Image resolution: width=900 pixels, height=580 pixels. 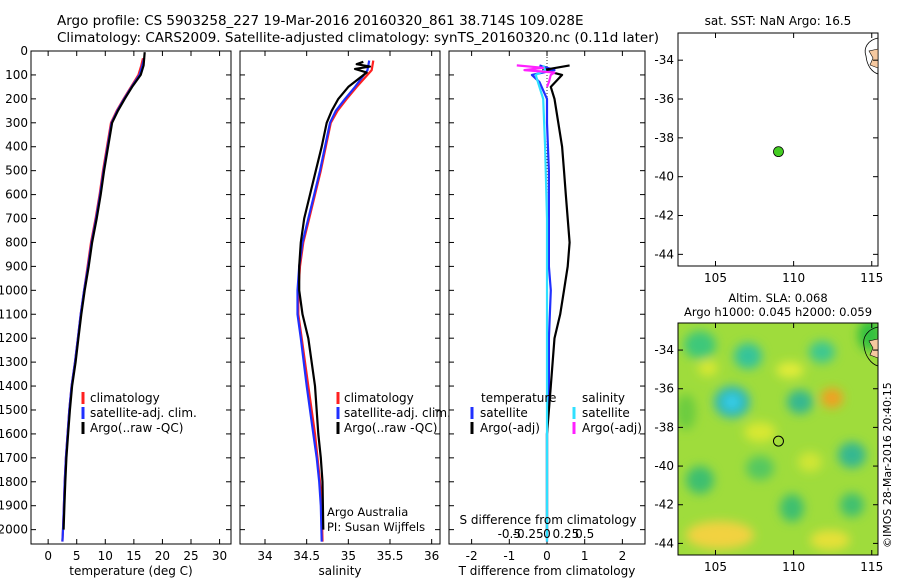 I want to click on legend-label-s-satellite: satellite, so click(x=606, y=413).